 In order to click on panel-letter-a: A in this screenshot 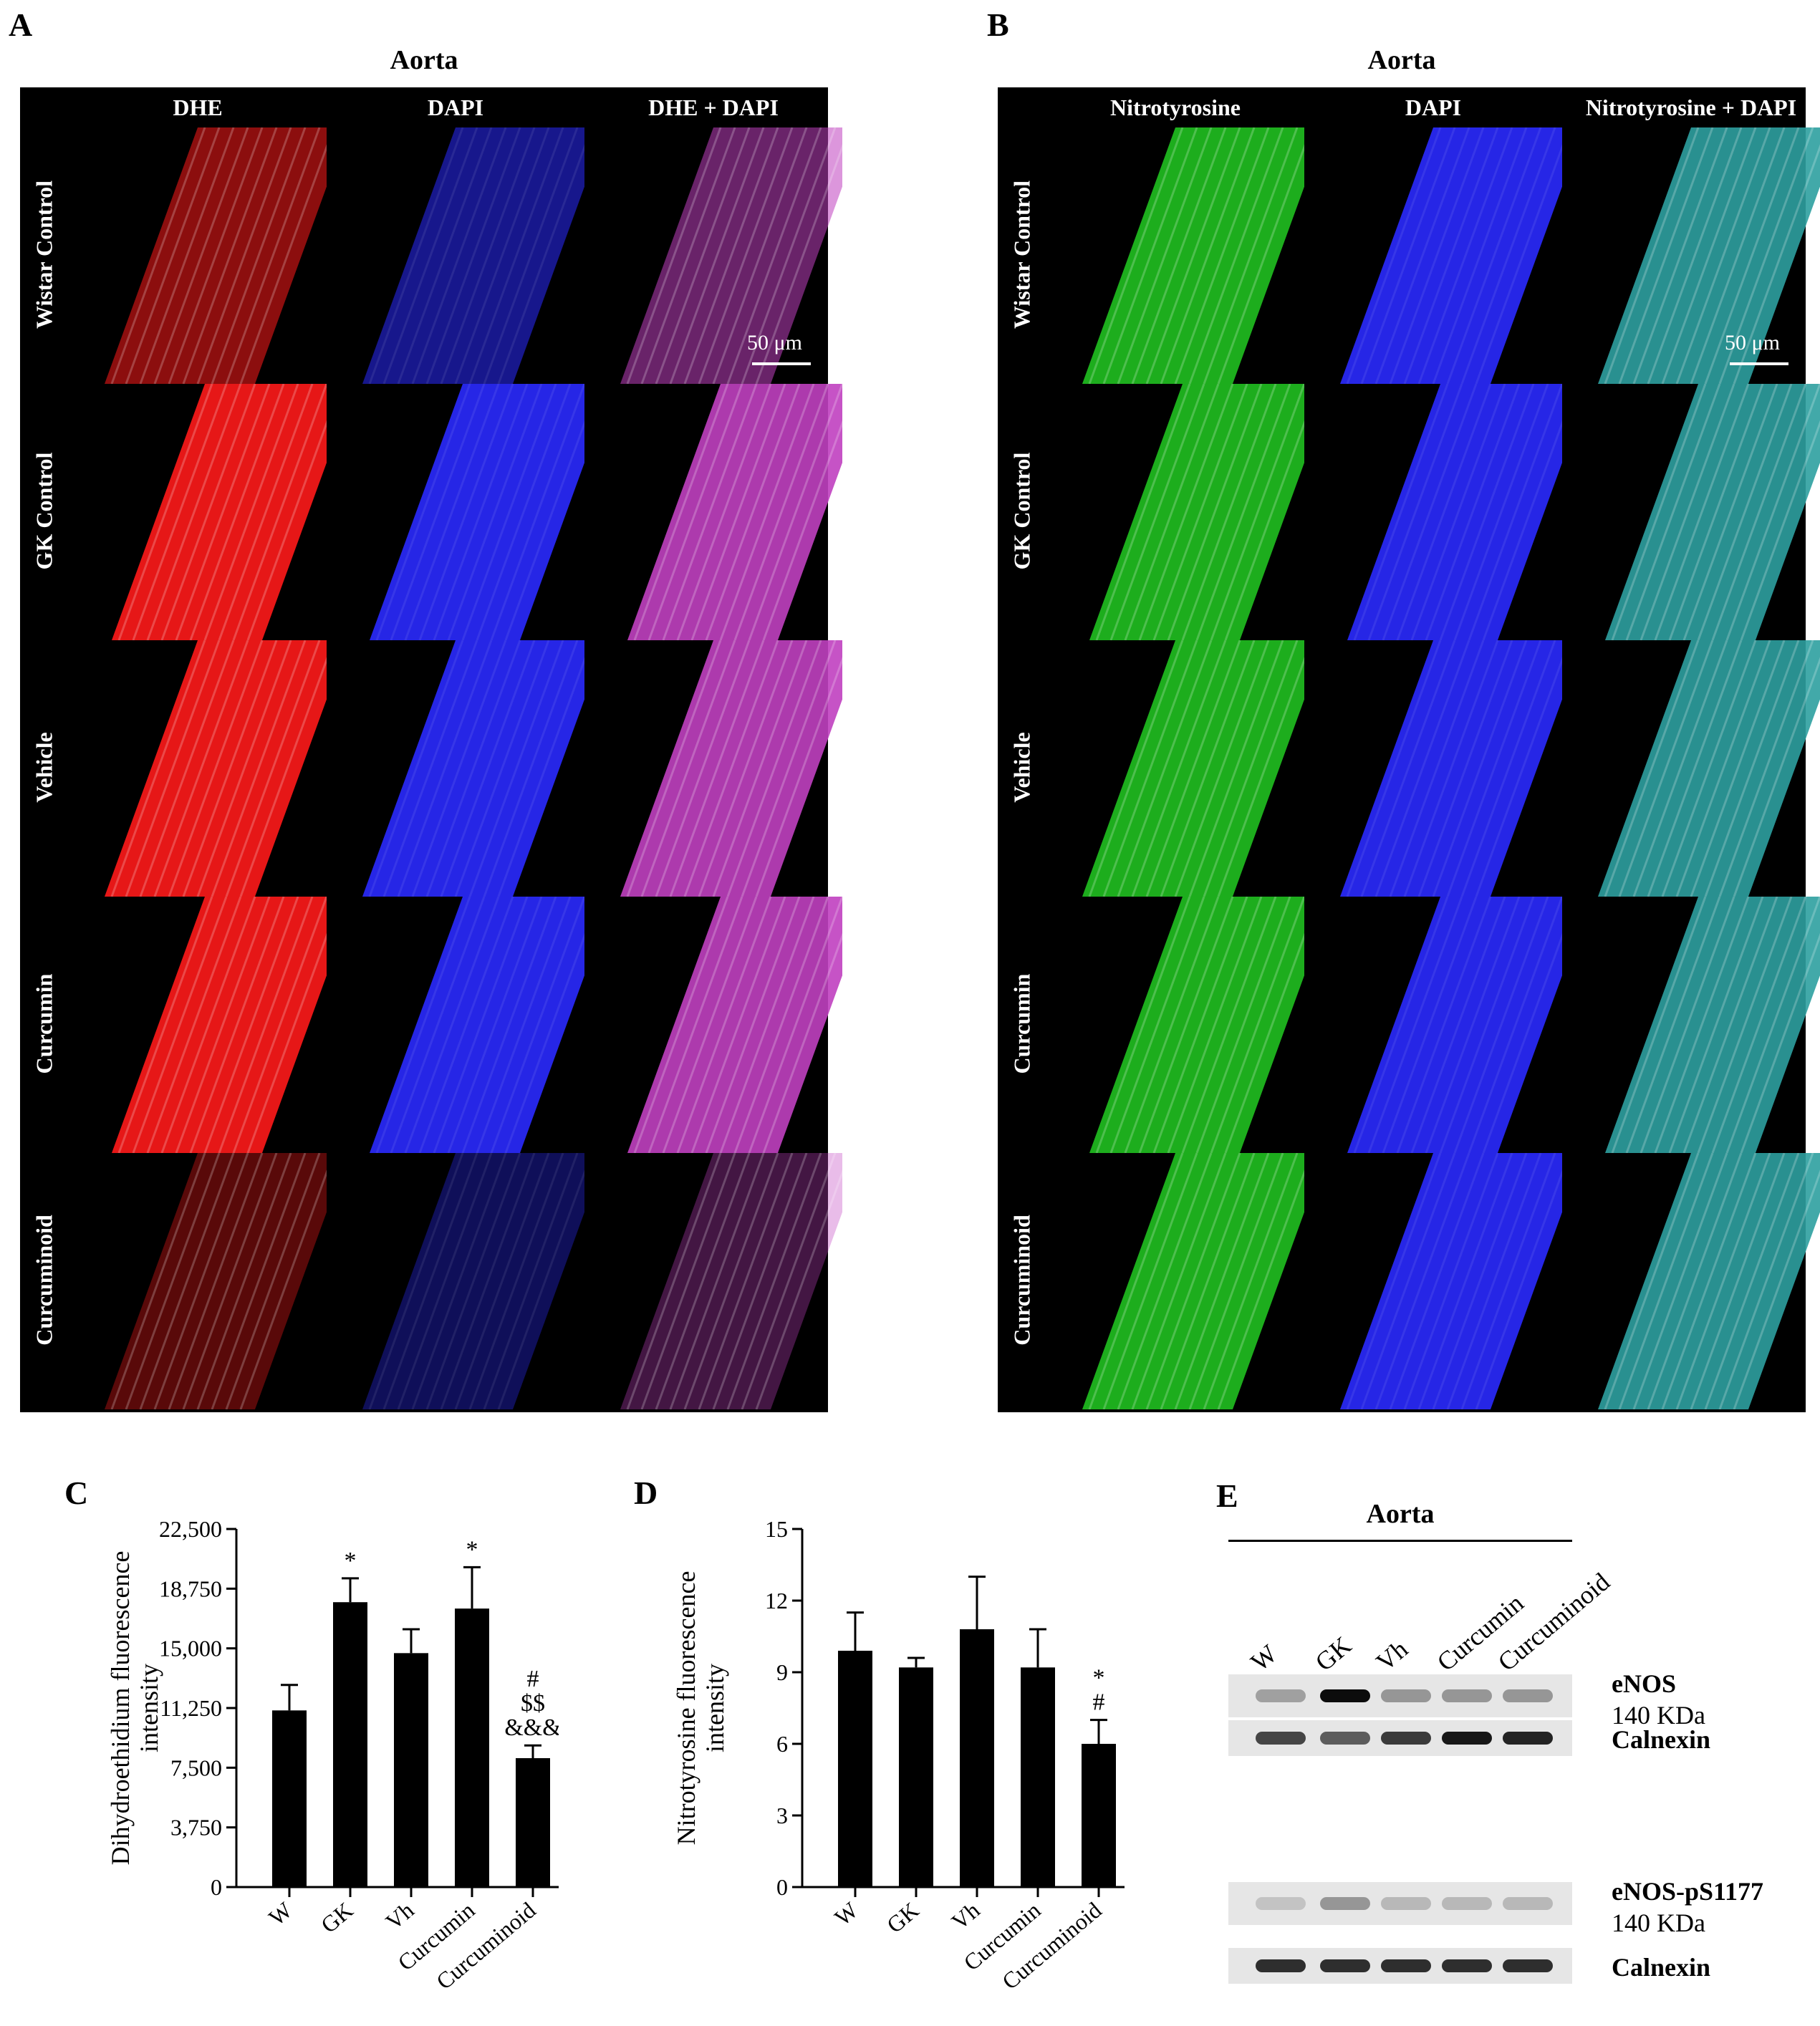, I will do `click(21, 24)`.